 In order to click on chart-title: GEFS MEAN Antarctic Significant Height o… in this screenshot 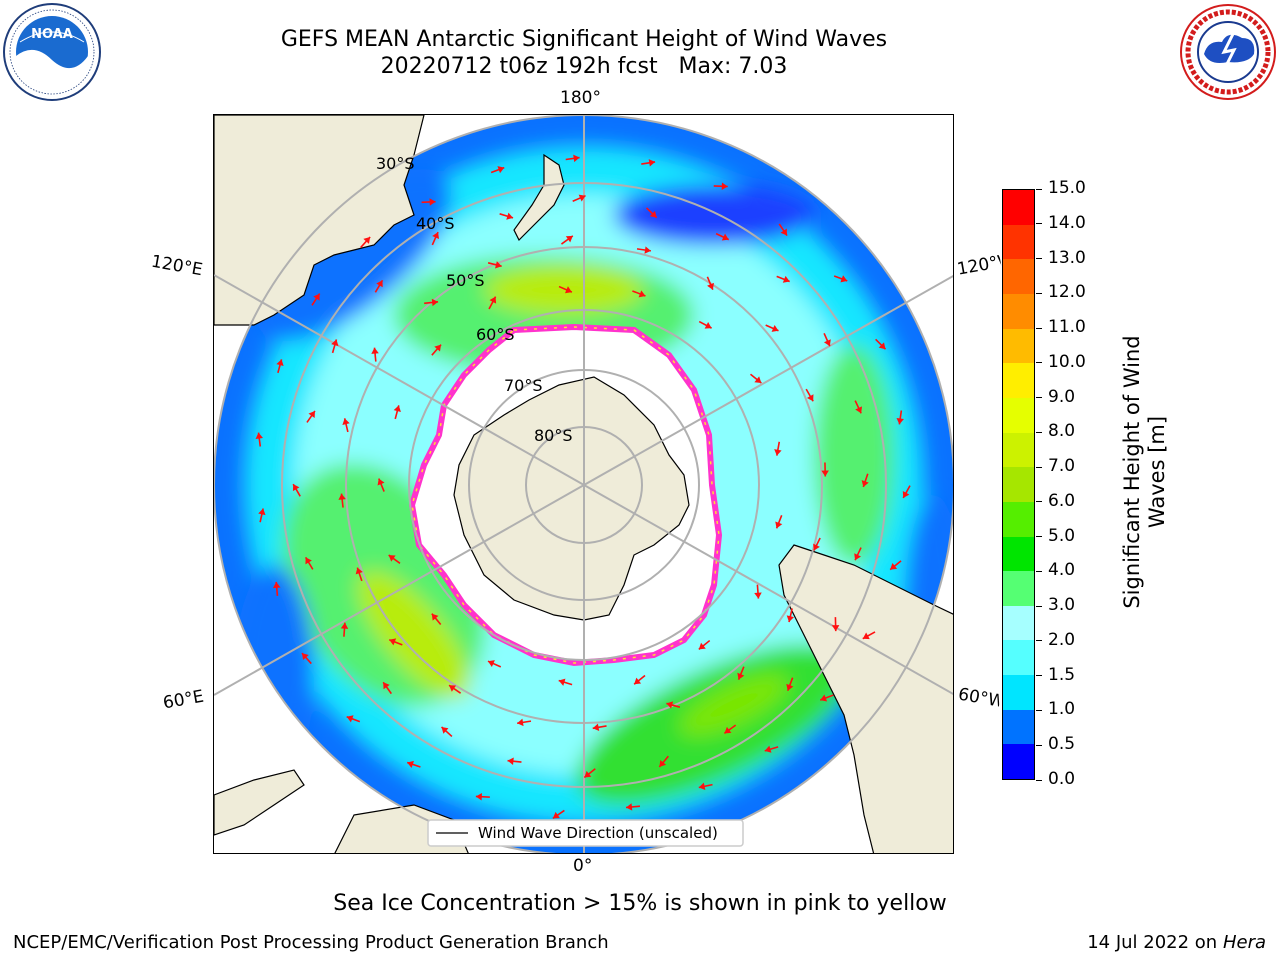, I will do `click(584, 39)`.